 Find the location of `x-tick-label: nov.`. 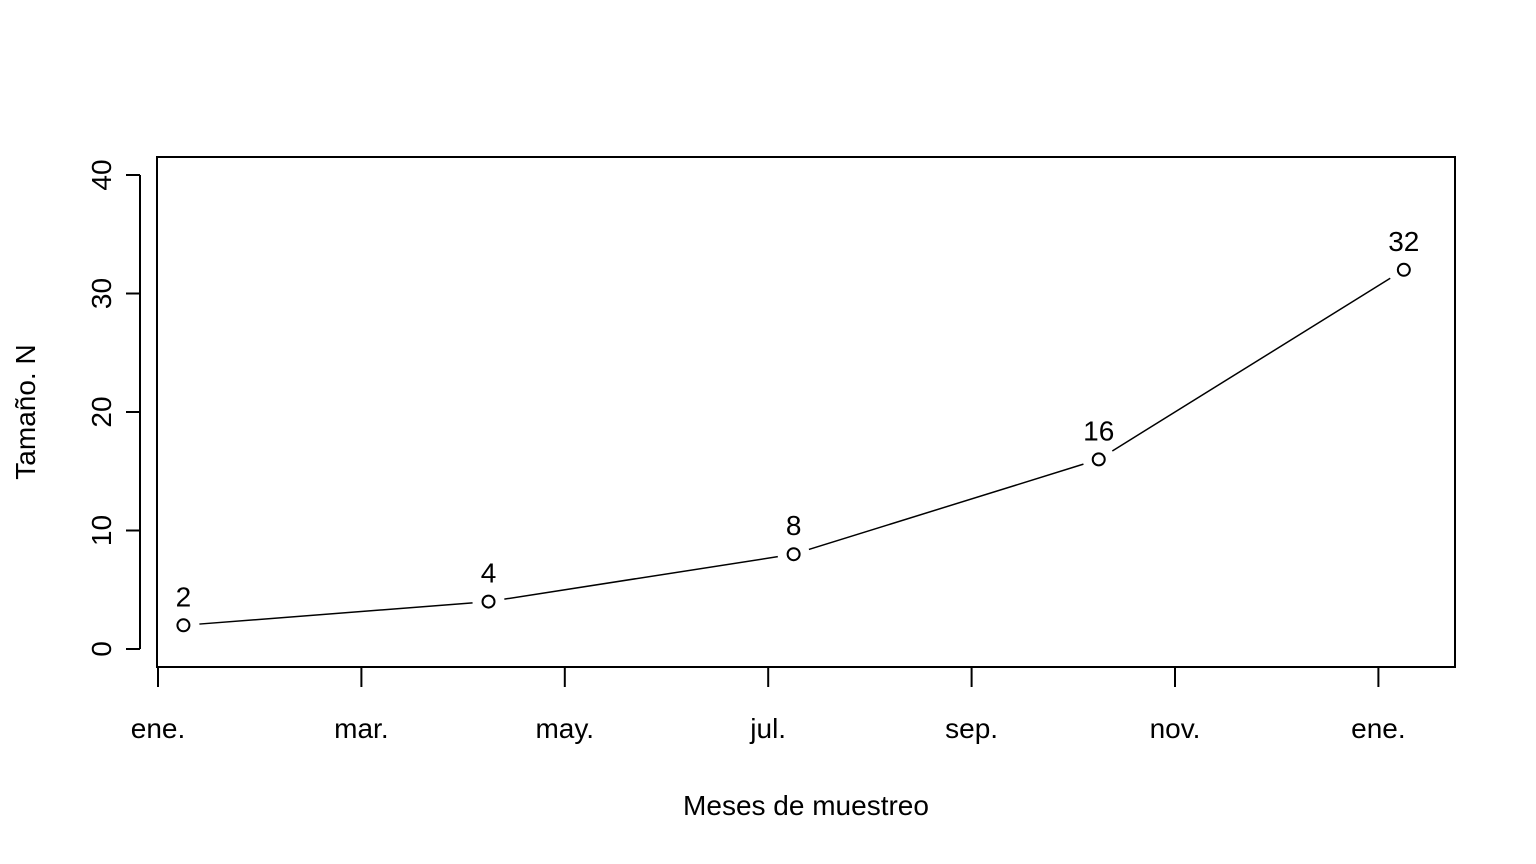

x-tick-label: nov. is located at coordinates (1175, 728).